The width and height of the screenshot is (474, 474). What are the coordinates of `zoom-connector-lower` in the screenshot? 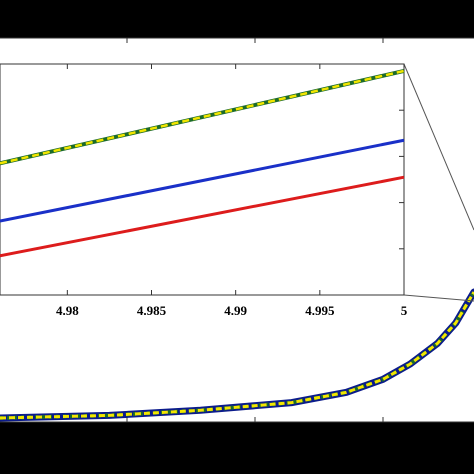 It's located at (438, 298).